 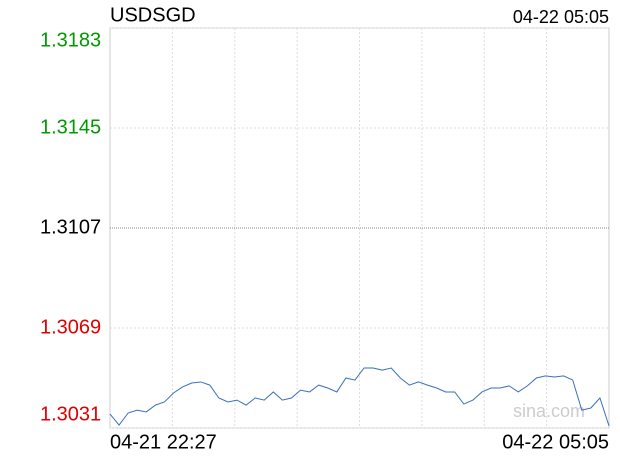 What do you see at coordinates (70, 127) in the screenshot?
I see `y-tick-label: 1.3145` at bounding box center [70, 127].